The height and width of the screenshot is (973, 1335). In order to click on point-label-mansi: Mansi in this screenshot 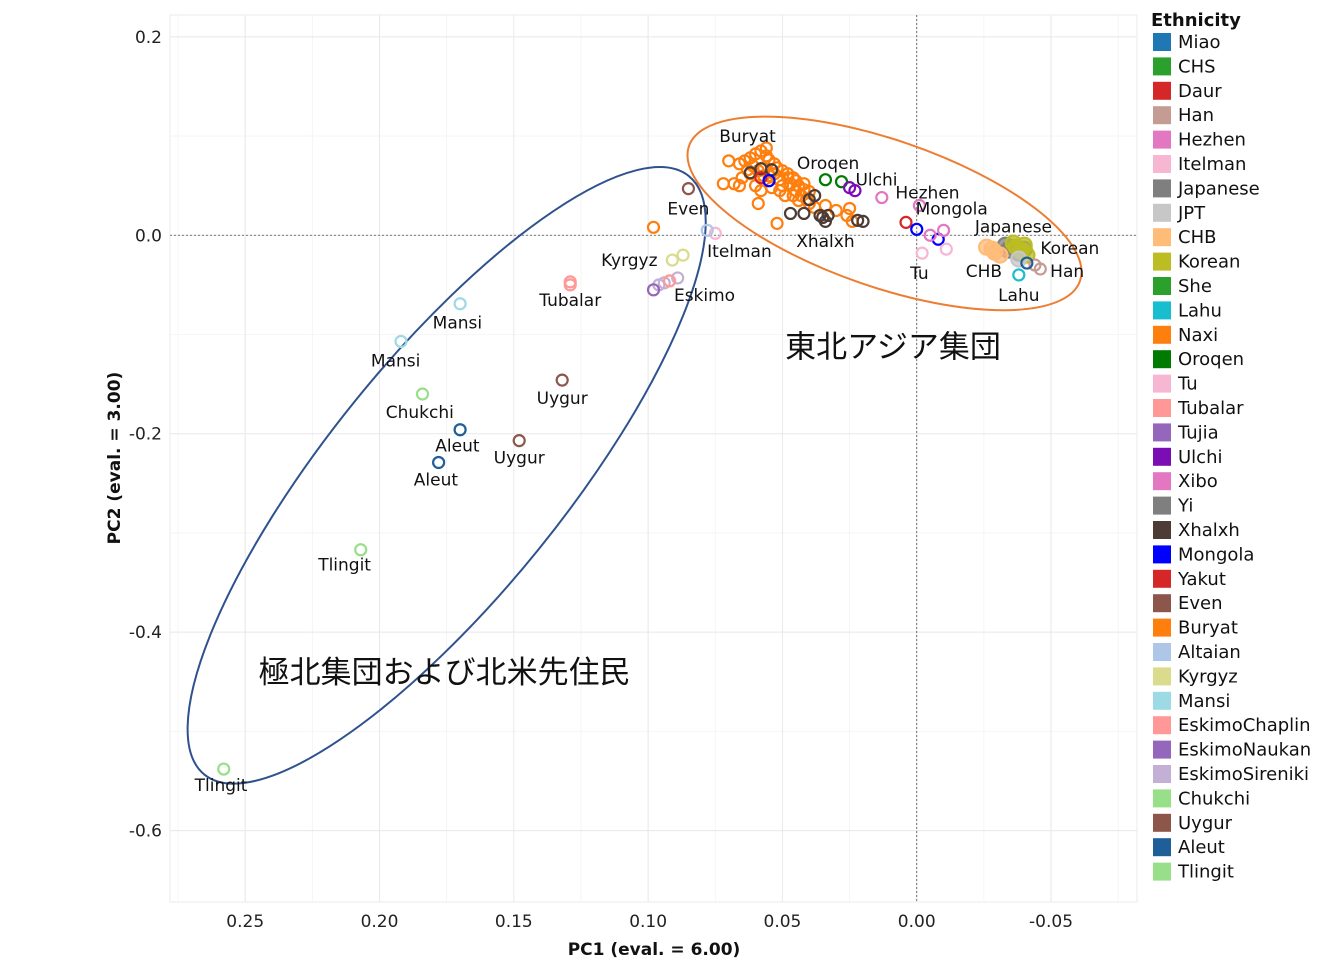, I will do `click(395, 361)`.